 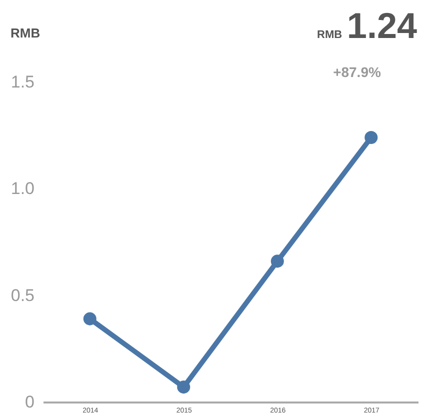 What do you see at coordinates (357, 72) in the screenshot?
I see `text: +87.9%` at bounding box center [357, 72].